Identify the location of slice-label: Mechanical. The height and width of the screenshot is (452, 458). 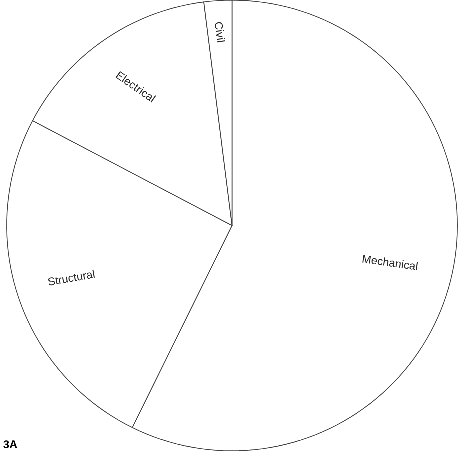
(390, 262).